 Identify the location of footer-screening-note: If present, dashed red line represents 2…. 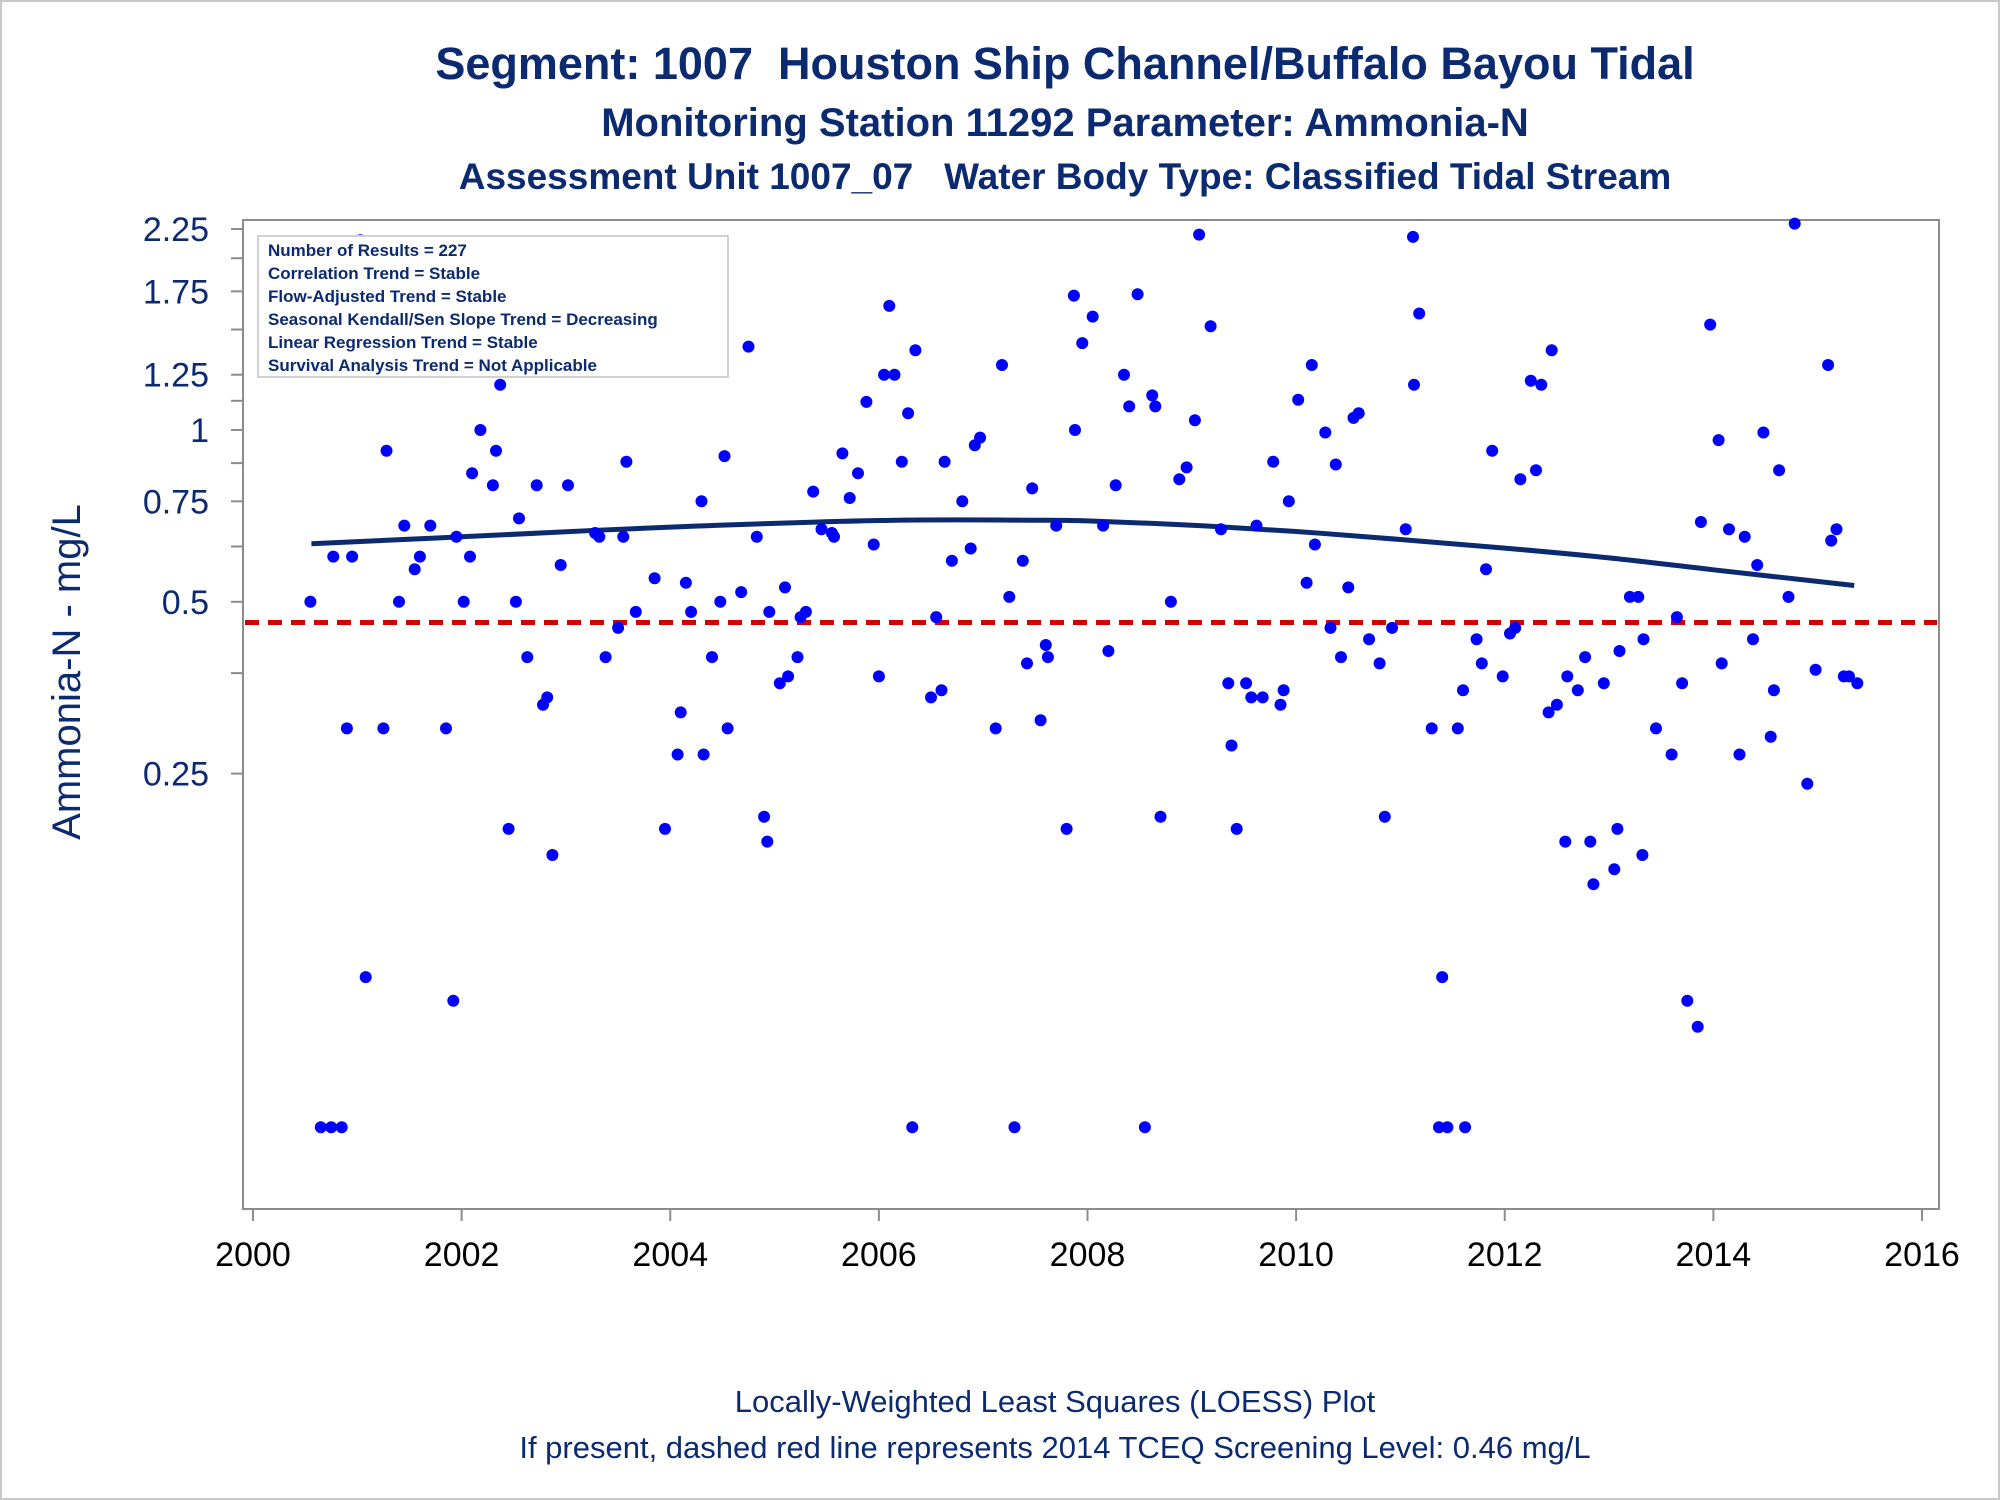
(1055, 1447).